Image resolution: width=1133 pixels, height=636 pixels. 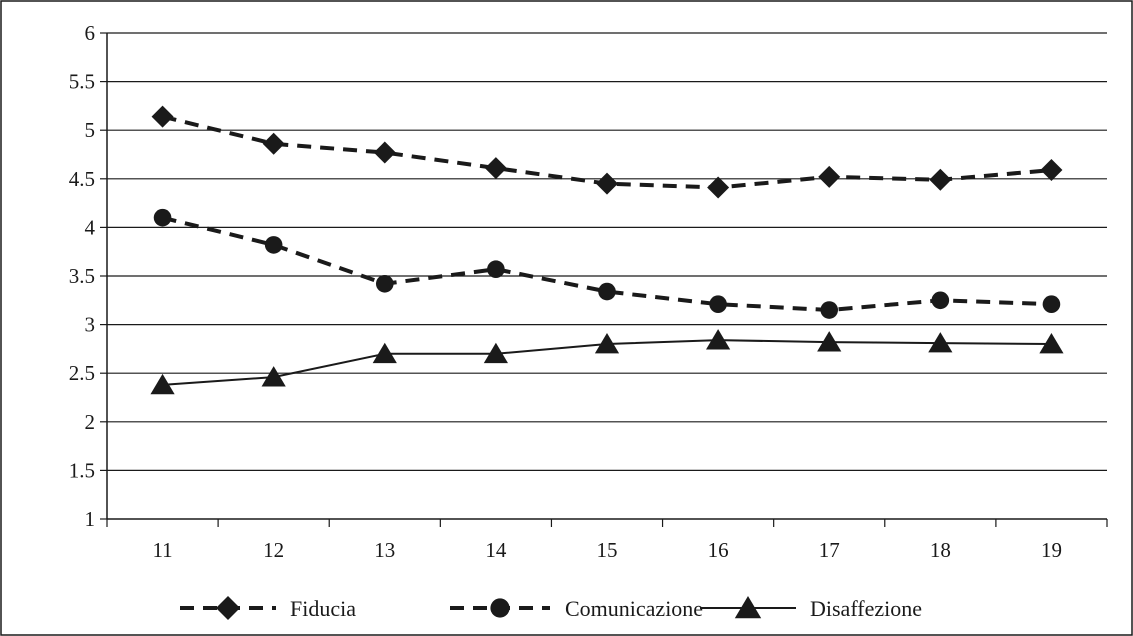 What do you see at coordinates (634, 608) in the screenshot?
I see `legend-label: Comunicazione` at bounding box center [634, 608].